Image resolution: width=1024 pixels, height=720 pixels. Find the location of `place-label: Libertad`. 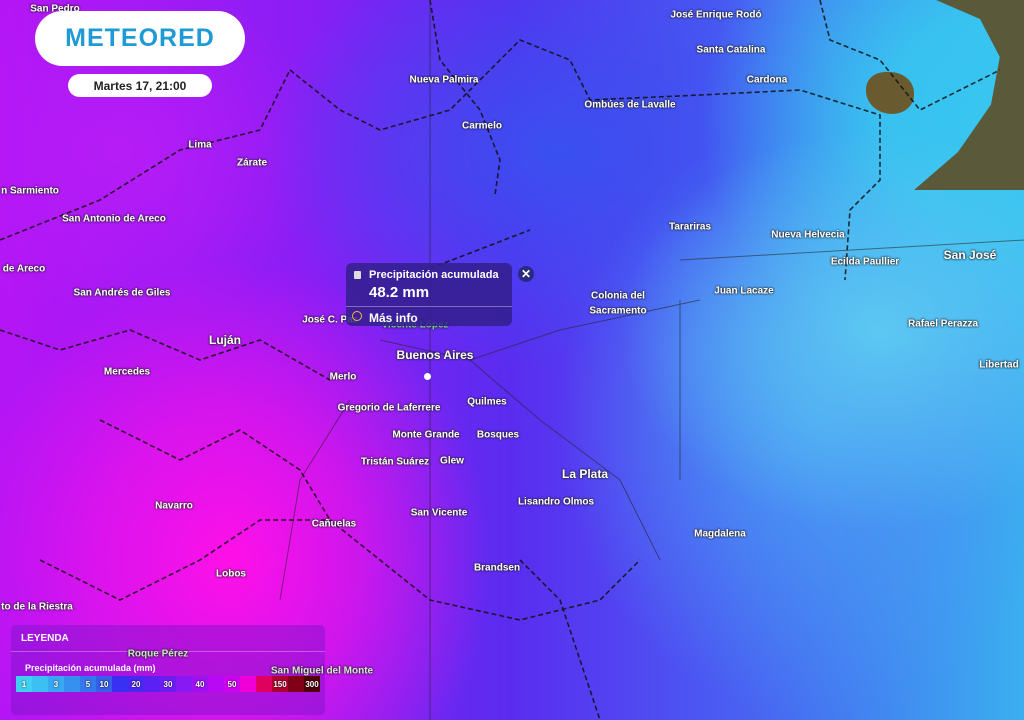

place-label: Libertad is located at coordinates (999, 365).